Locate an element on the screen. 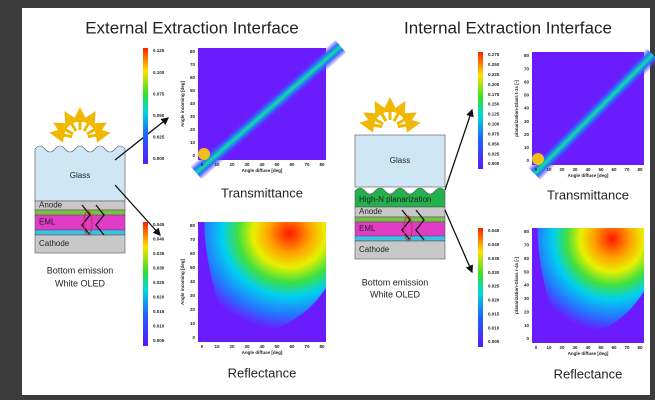 Image resolution: width=655 pixels, height=400 pixels. colorbar-tick-label: 0.050 is located at coordinates (159, 115).